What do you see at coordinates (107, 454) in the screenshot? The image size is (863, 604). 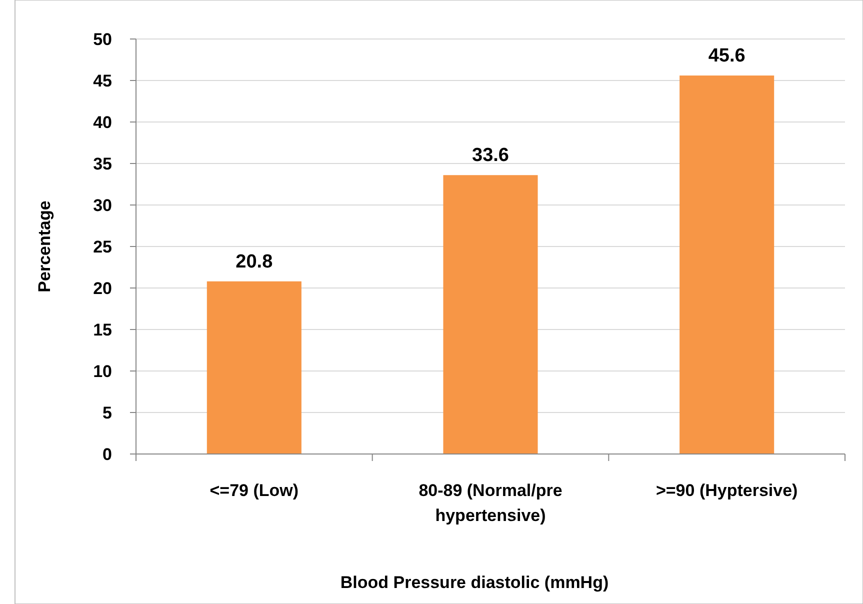 I see `y-tick-label: 0` at bounding box center [107, 454].